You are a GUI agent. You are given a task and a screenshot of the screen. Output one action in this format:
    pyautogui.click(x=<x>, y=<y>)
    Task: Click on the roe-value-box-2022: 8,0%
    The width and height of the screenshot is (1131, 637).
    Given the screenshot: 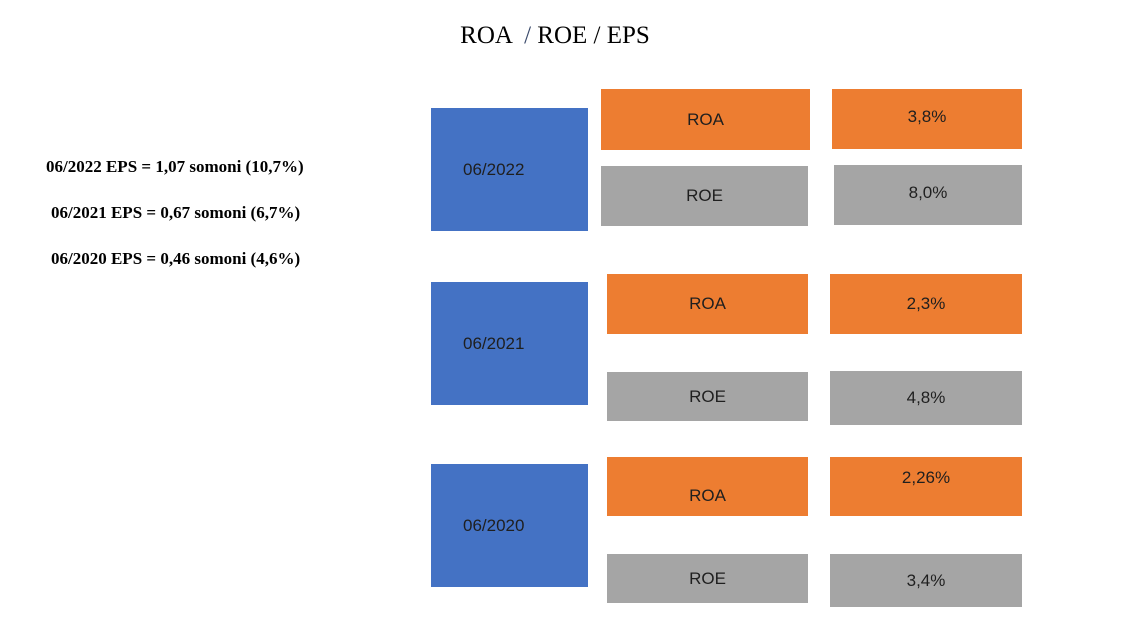 What is the action you would take?
    pyautogui.click(x=928, y=195)
    